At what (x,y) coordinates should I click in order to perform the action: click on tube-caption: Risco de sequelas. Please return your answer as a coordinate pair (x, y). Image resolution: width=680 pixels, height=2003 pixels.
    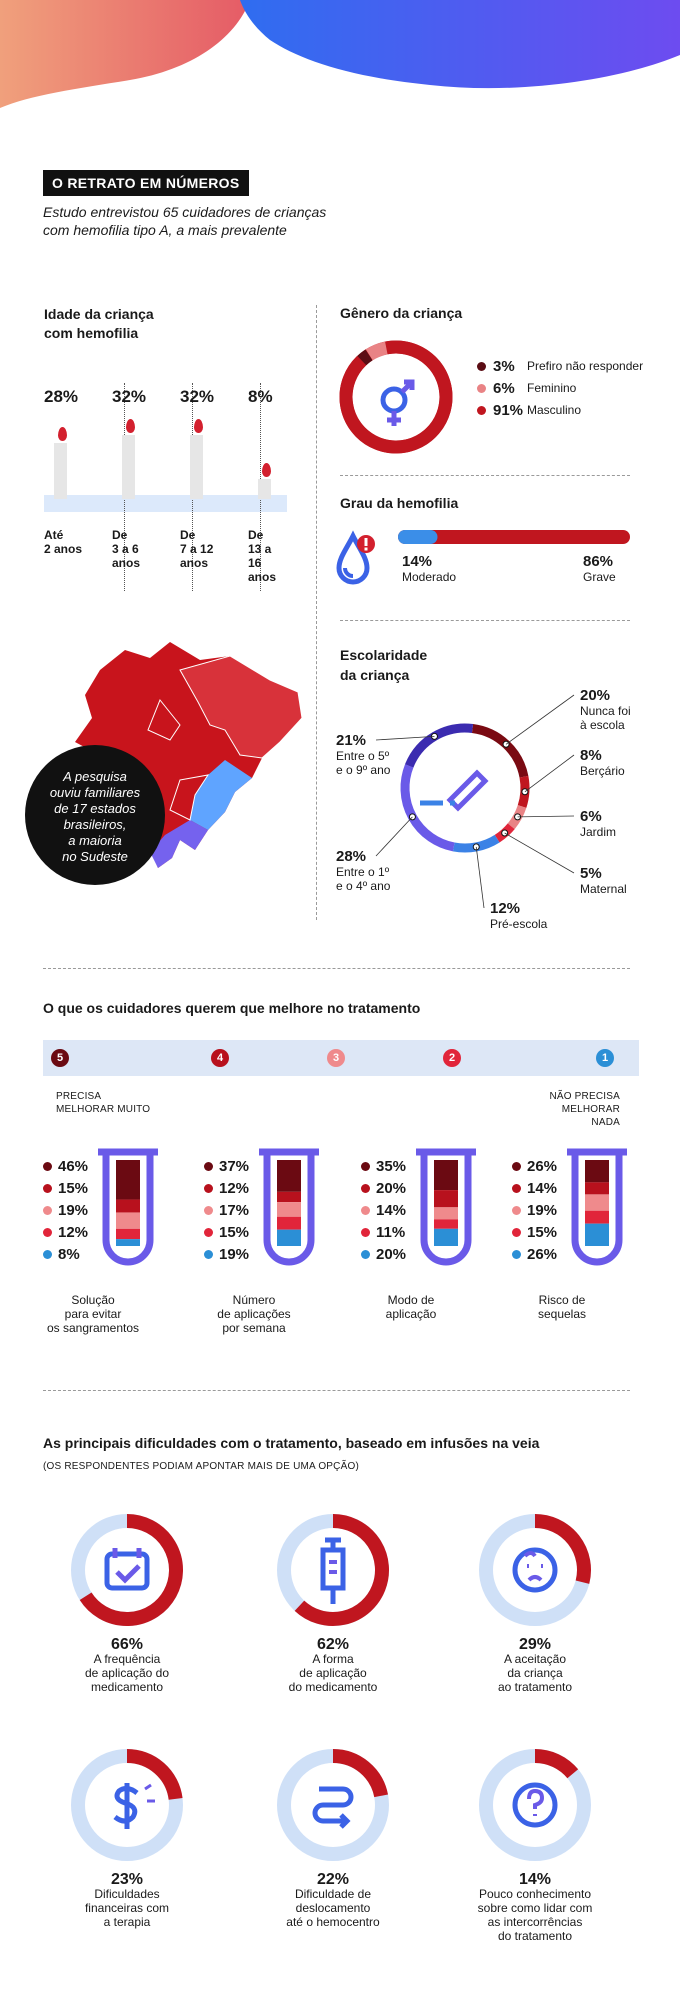
    Looking at the image, I should click on (562, 1307).